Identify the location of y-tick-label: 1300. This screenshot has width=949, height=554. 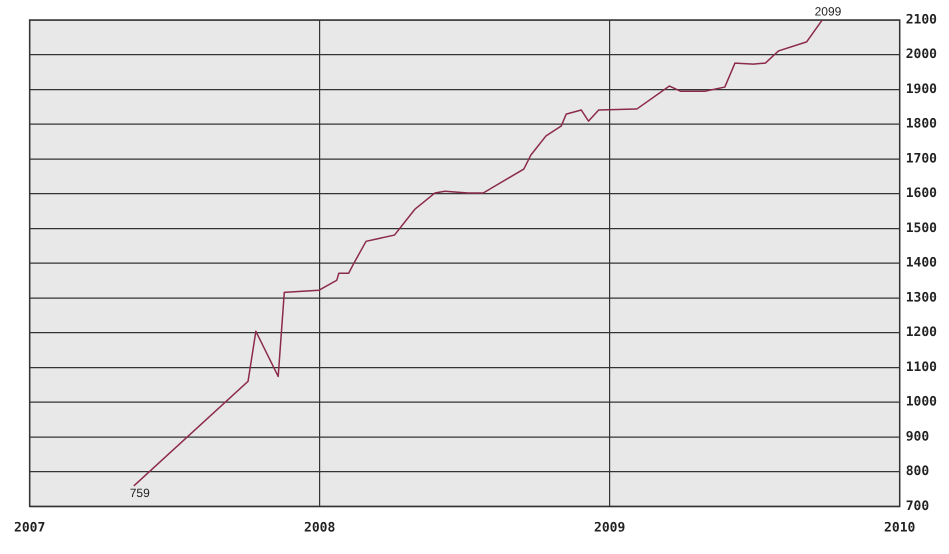
(922, 298).